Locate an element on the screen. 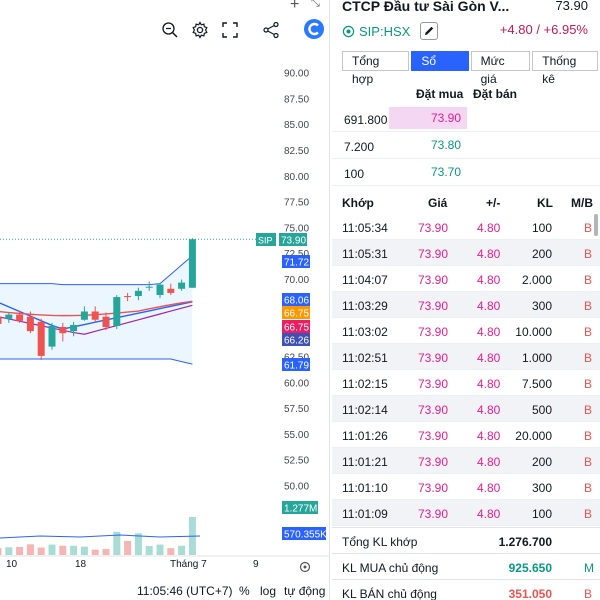  symbol-exchange: SIP:HSX is located at coordinates (385, 31).